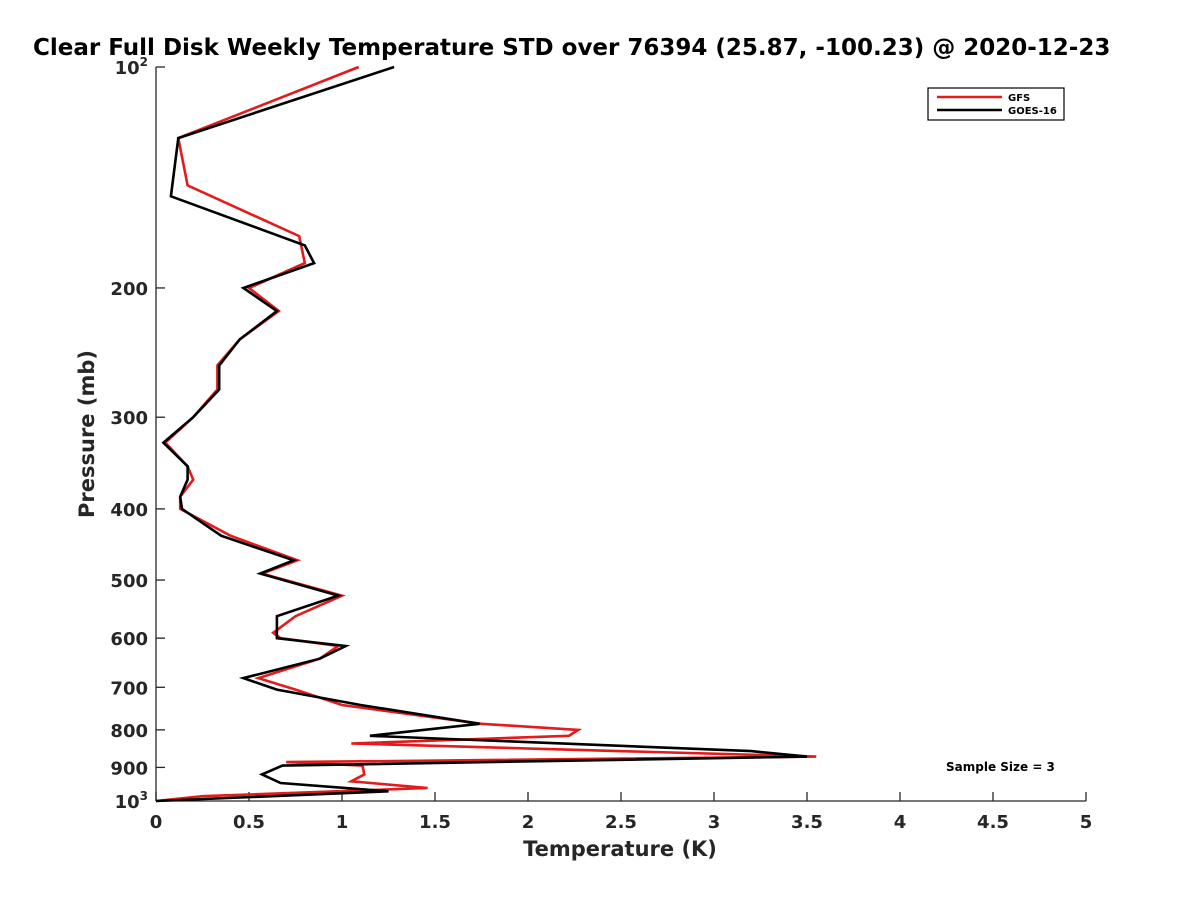 This screenshot has width=1200, height=900. I want to click on legend: GFS GOES-16, so click(996, 104).